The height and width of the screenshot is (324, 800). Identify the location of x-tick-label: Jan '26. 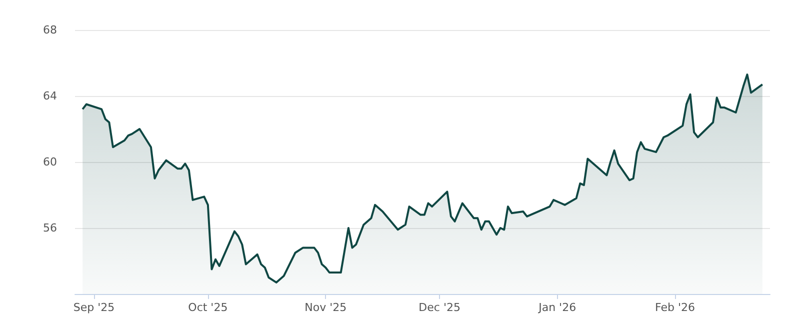
(557, 307).